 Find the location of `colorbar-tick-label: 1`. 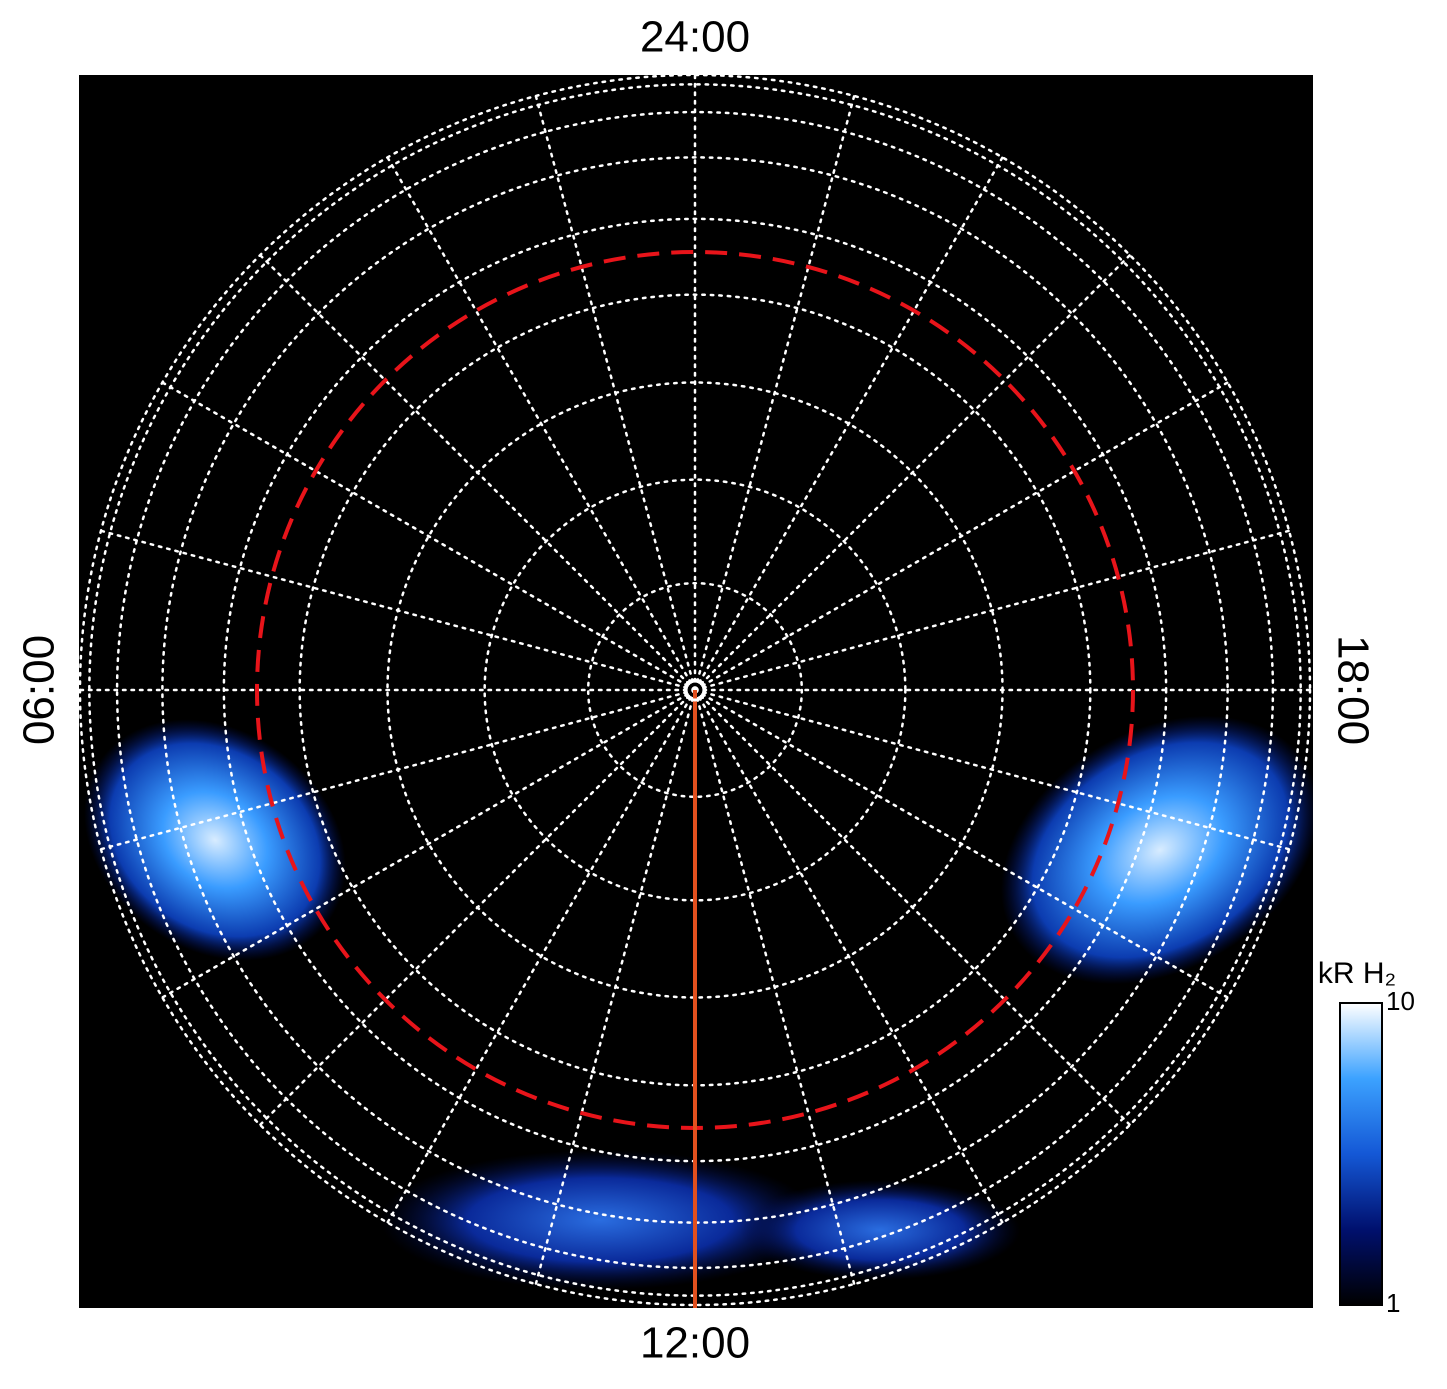

colorbar-tick-label: 1 is located at coordinates (1393, 1303).